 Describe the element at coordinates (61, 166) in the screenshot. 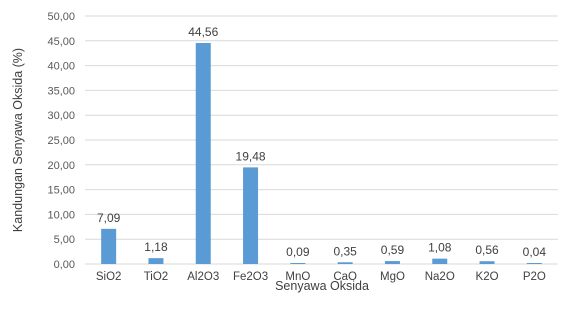

I see `y-tick-label: 20,00` at that location.